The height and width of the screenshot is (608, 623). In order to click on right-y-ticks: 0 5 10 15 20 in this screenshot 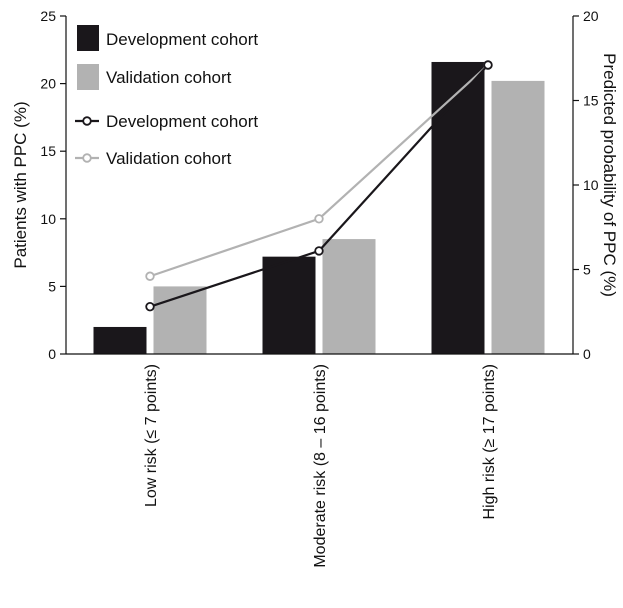, I will do `click(586, 185)`.